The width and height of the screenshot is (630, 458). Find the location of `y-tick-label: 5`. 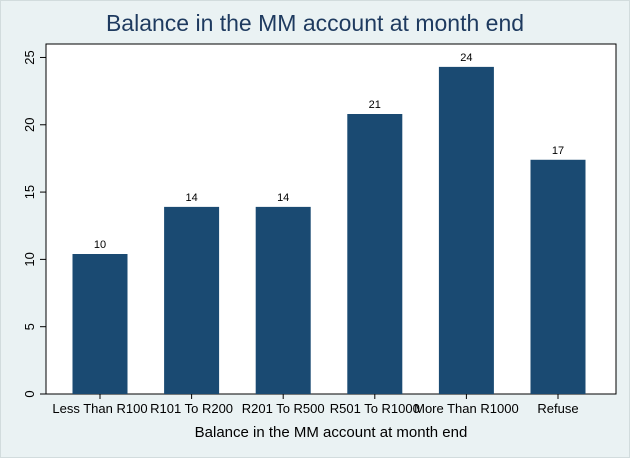

y-tick-label: 5 is located at coordinates (29, 326).